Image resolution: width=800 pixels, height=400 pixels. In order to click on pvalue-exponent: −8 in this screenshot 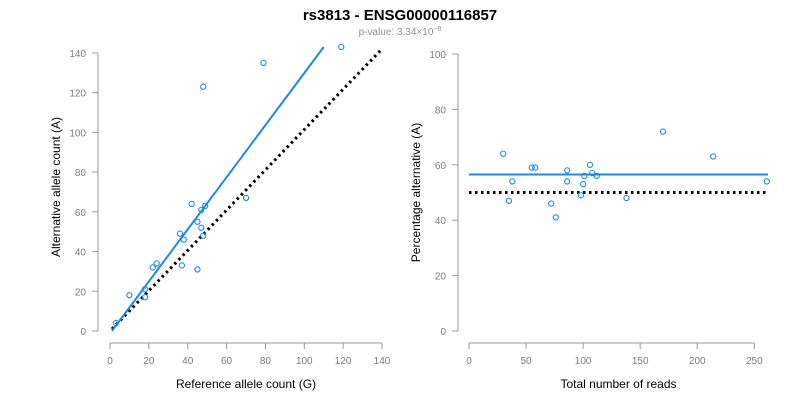, I will do `click(437, 29)`.